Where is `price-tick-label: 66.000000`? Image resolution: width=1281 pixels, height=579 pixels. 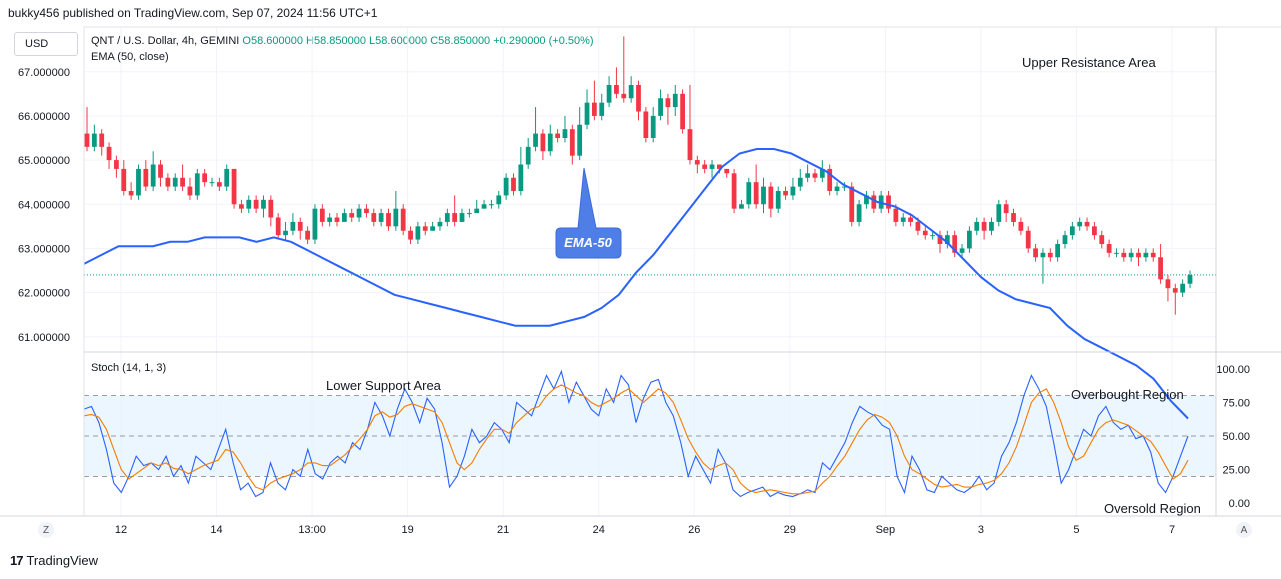
price-tick-label: 66.000000 is located at coordinates (44, 117).